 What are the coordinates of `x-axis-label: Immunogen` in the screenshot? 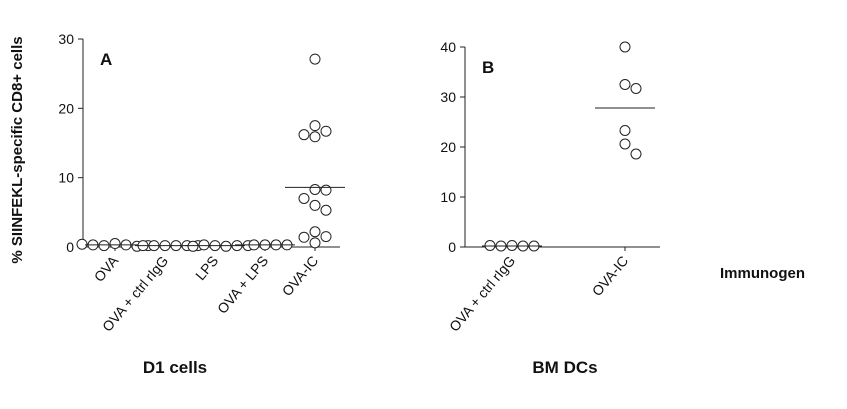 It's located at (762, 273).